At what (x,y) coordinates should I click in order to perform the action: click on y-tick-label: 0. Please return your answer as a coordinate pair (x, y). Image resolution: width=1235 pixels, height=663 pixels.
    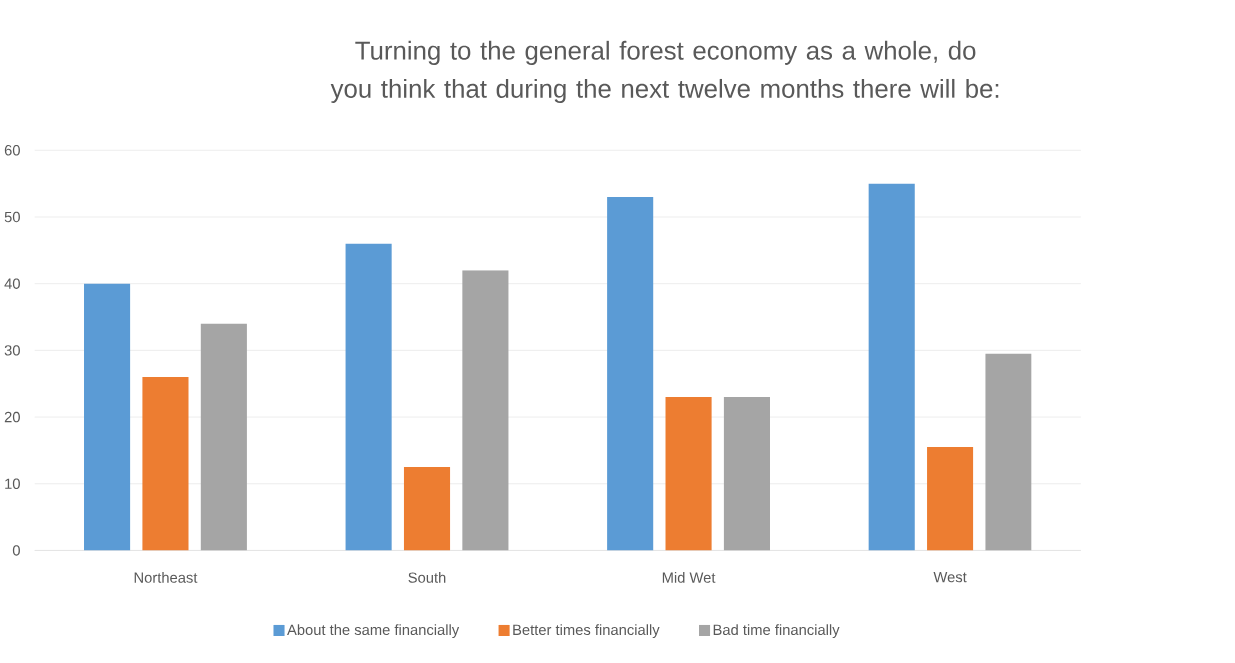
    Looking at the image, I should click on (16, 550).